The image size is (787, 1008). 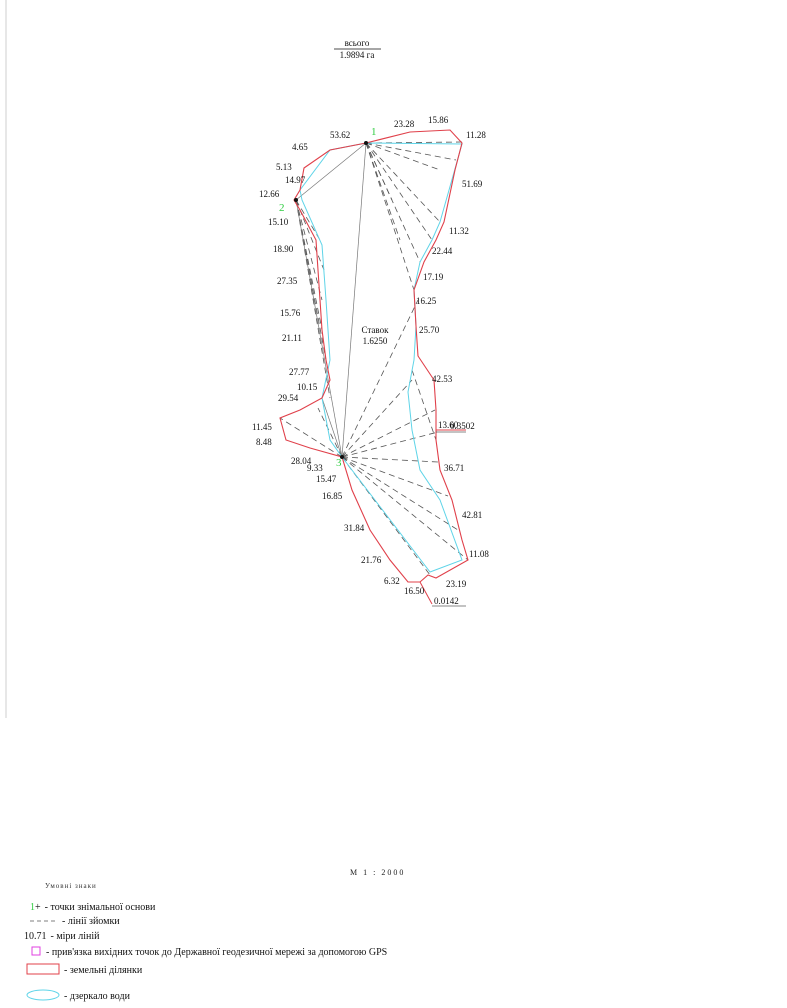 I want to click on measure-label: 15.76, so click(x=290, y=313).